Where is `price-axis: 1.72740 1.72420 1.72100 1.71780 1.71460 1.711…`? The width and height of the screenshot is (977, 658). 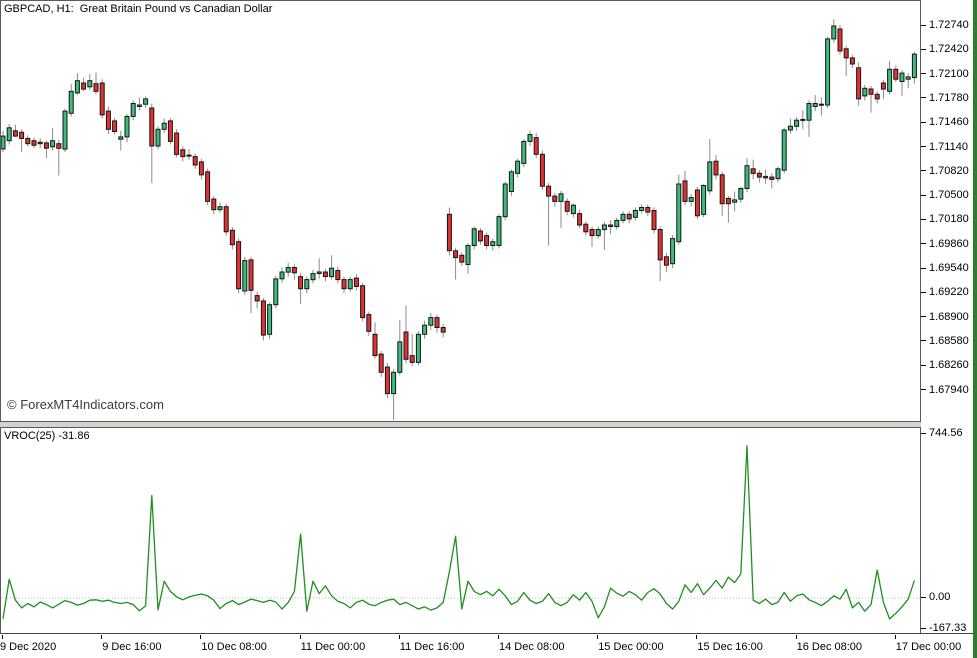 price-axis: 1.72740 1.72420 1.72100 1.71780 1.71460 1.711… is located at coordinates (947, 211).